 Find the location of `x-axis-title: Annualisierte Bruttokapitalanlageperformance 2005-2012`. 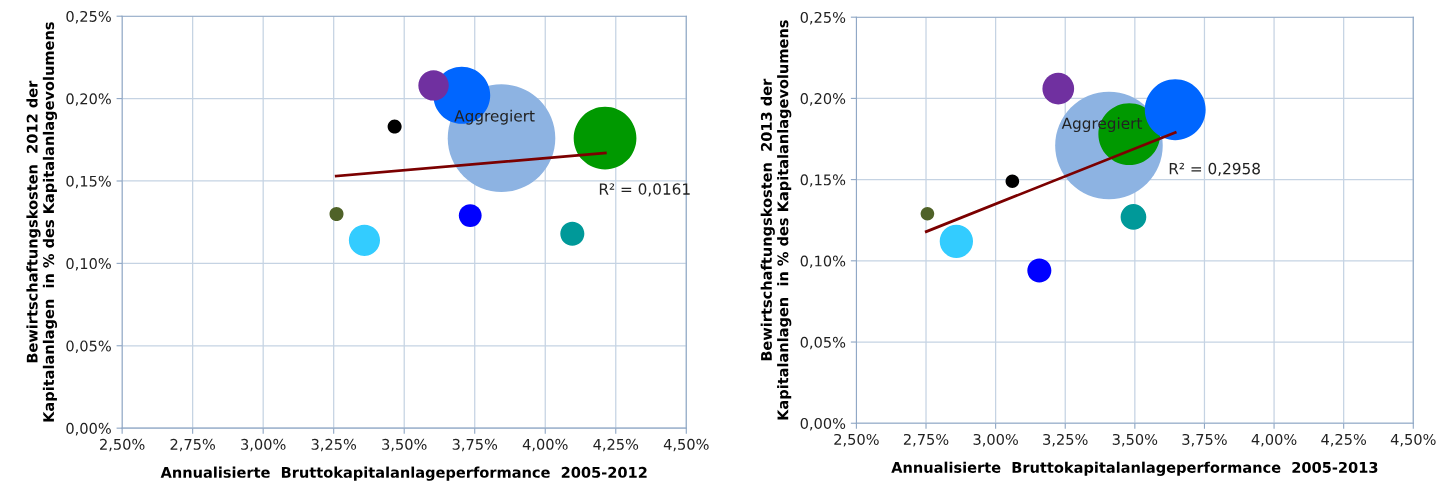

x-axis-title: Annualisierte Bruttokapitalanlageperformance 2005-2012 is located at coordinates (403, 473).